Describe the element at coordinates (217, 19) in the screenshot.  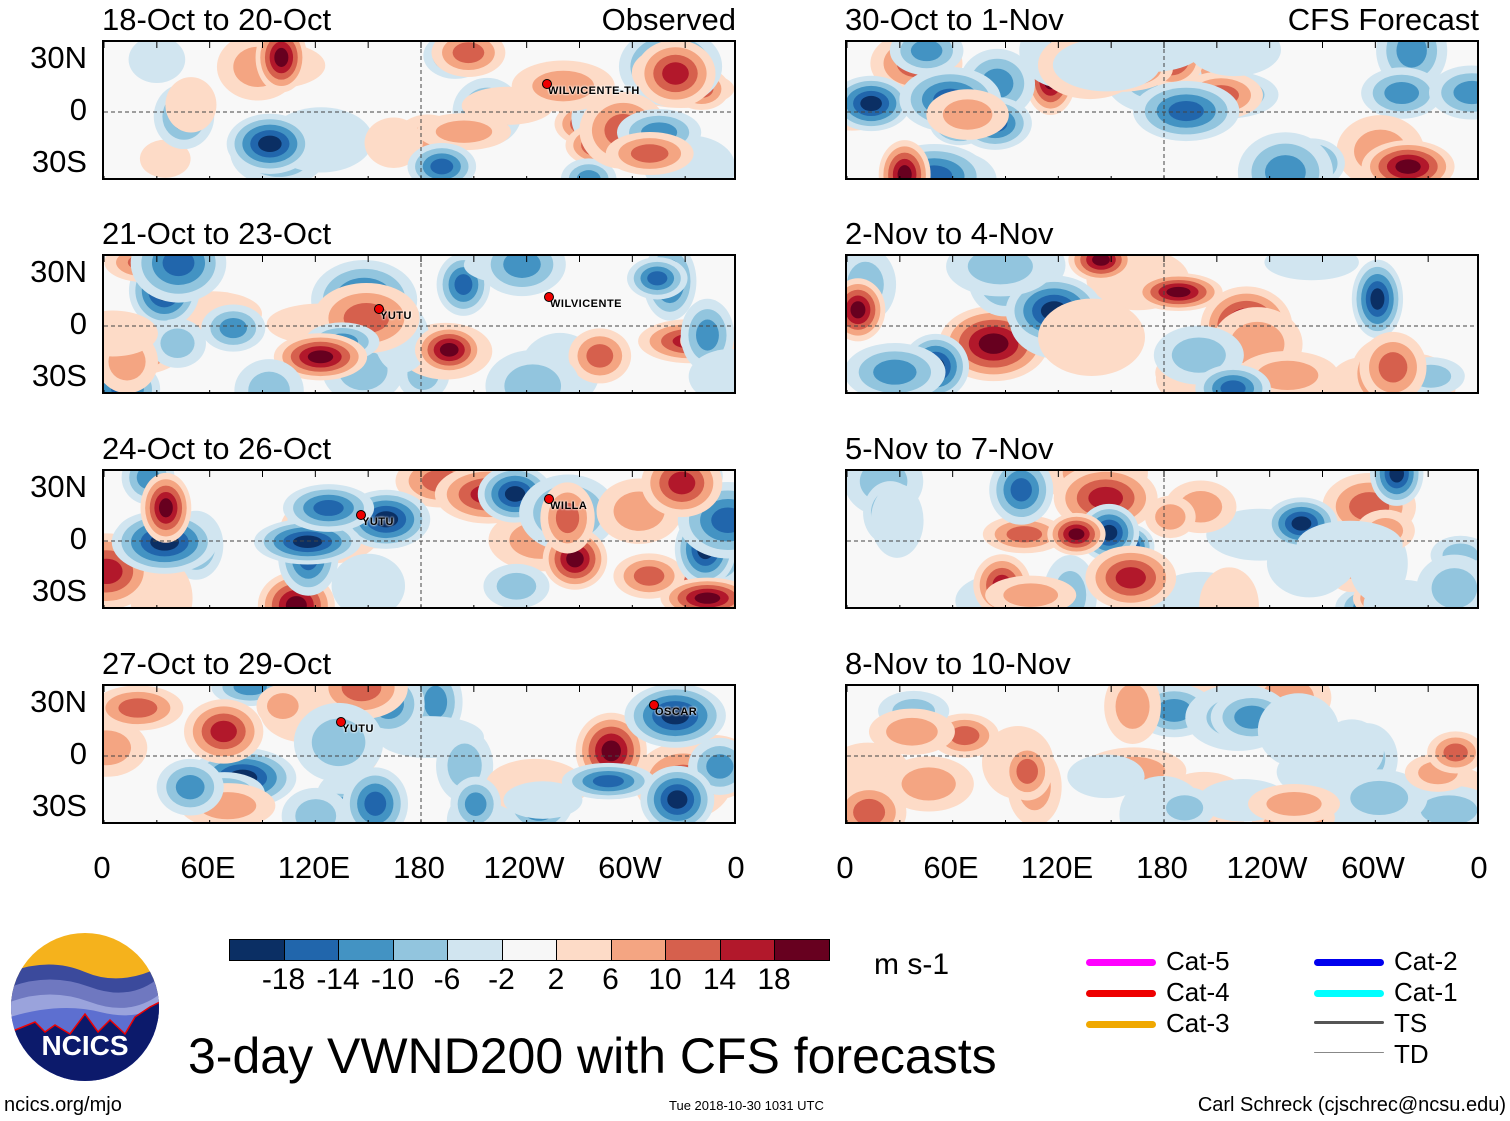
I see `panel-title: 18-Oct to 20-Oct` at that location.